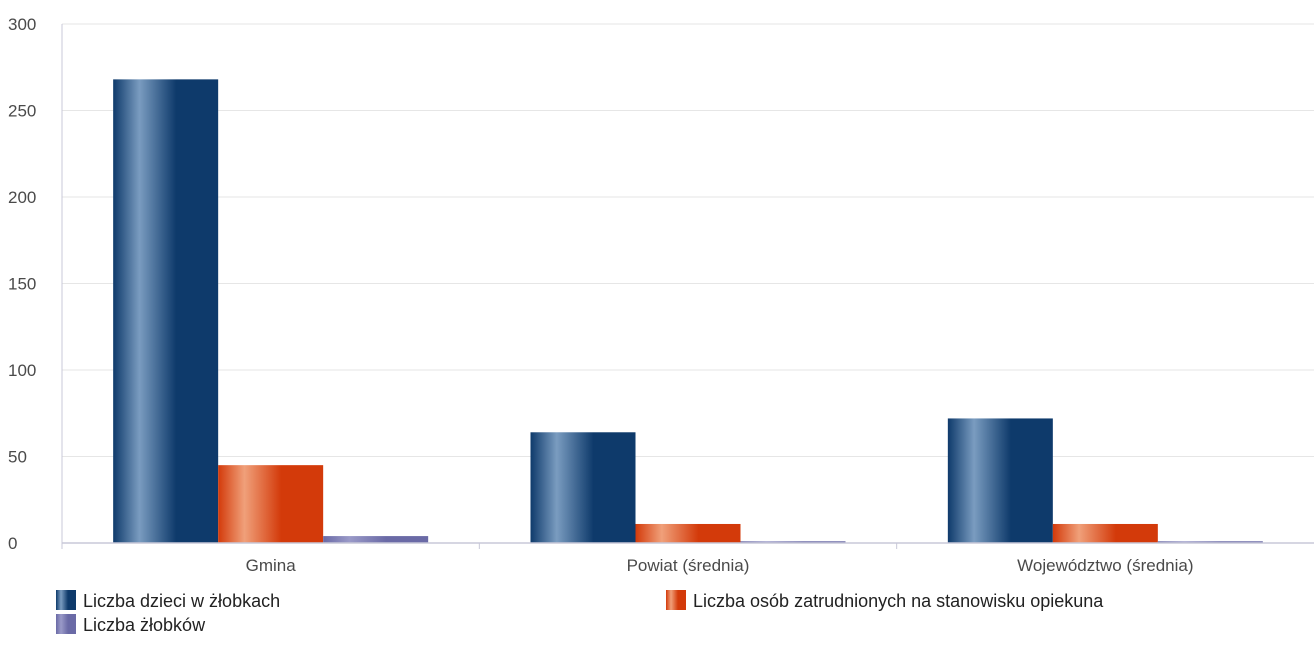 Image resolution: width=1314 pixels, height=647 pixels. Describe the element at coordinates (181, 601) in the screenshot. I see `legend-label: Liczba dzieci w żłobkach` at that location.